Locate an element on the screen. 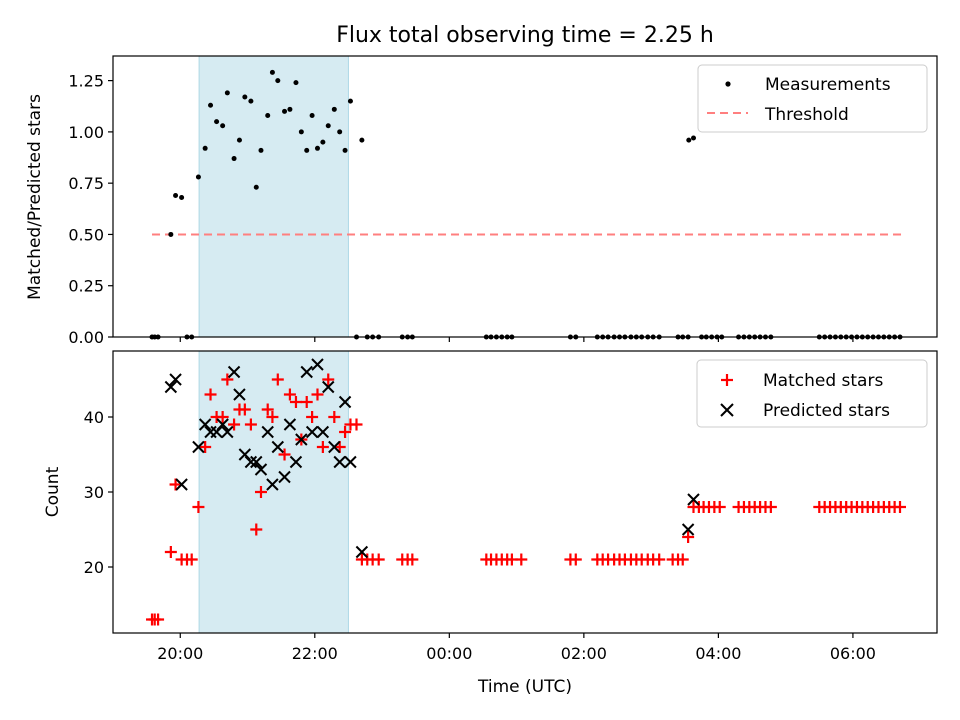 The height and width of the screenshot is (720, 960). y-tick-label: 20 is located at coordinates (94, 567).